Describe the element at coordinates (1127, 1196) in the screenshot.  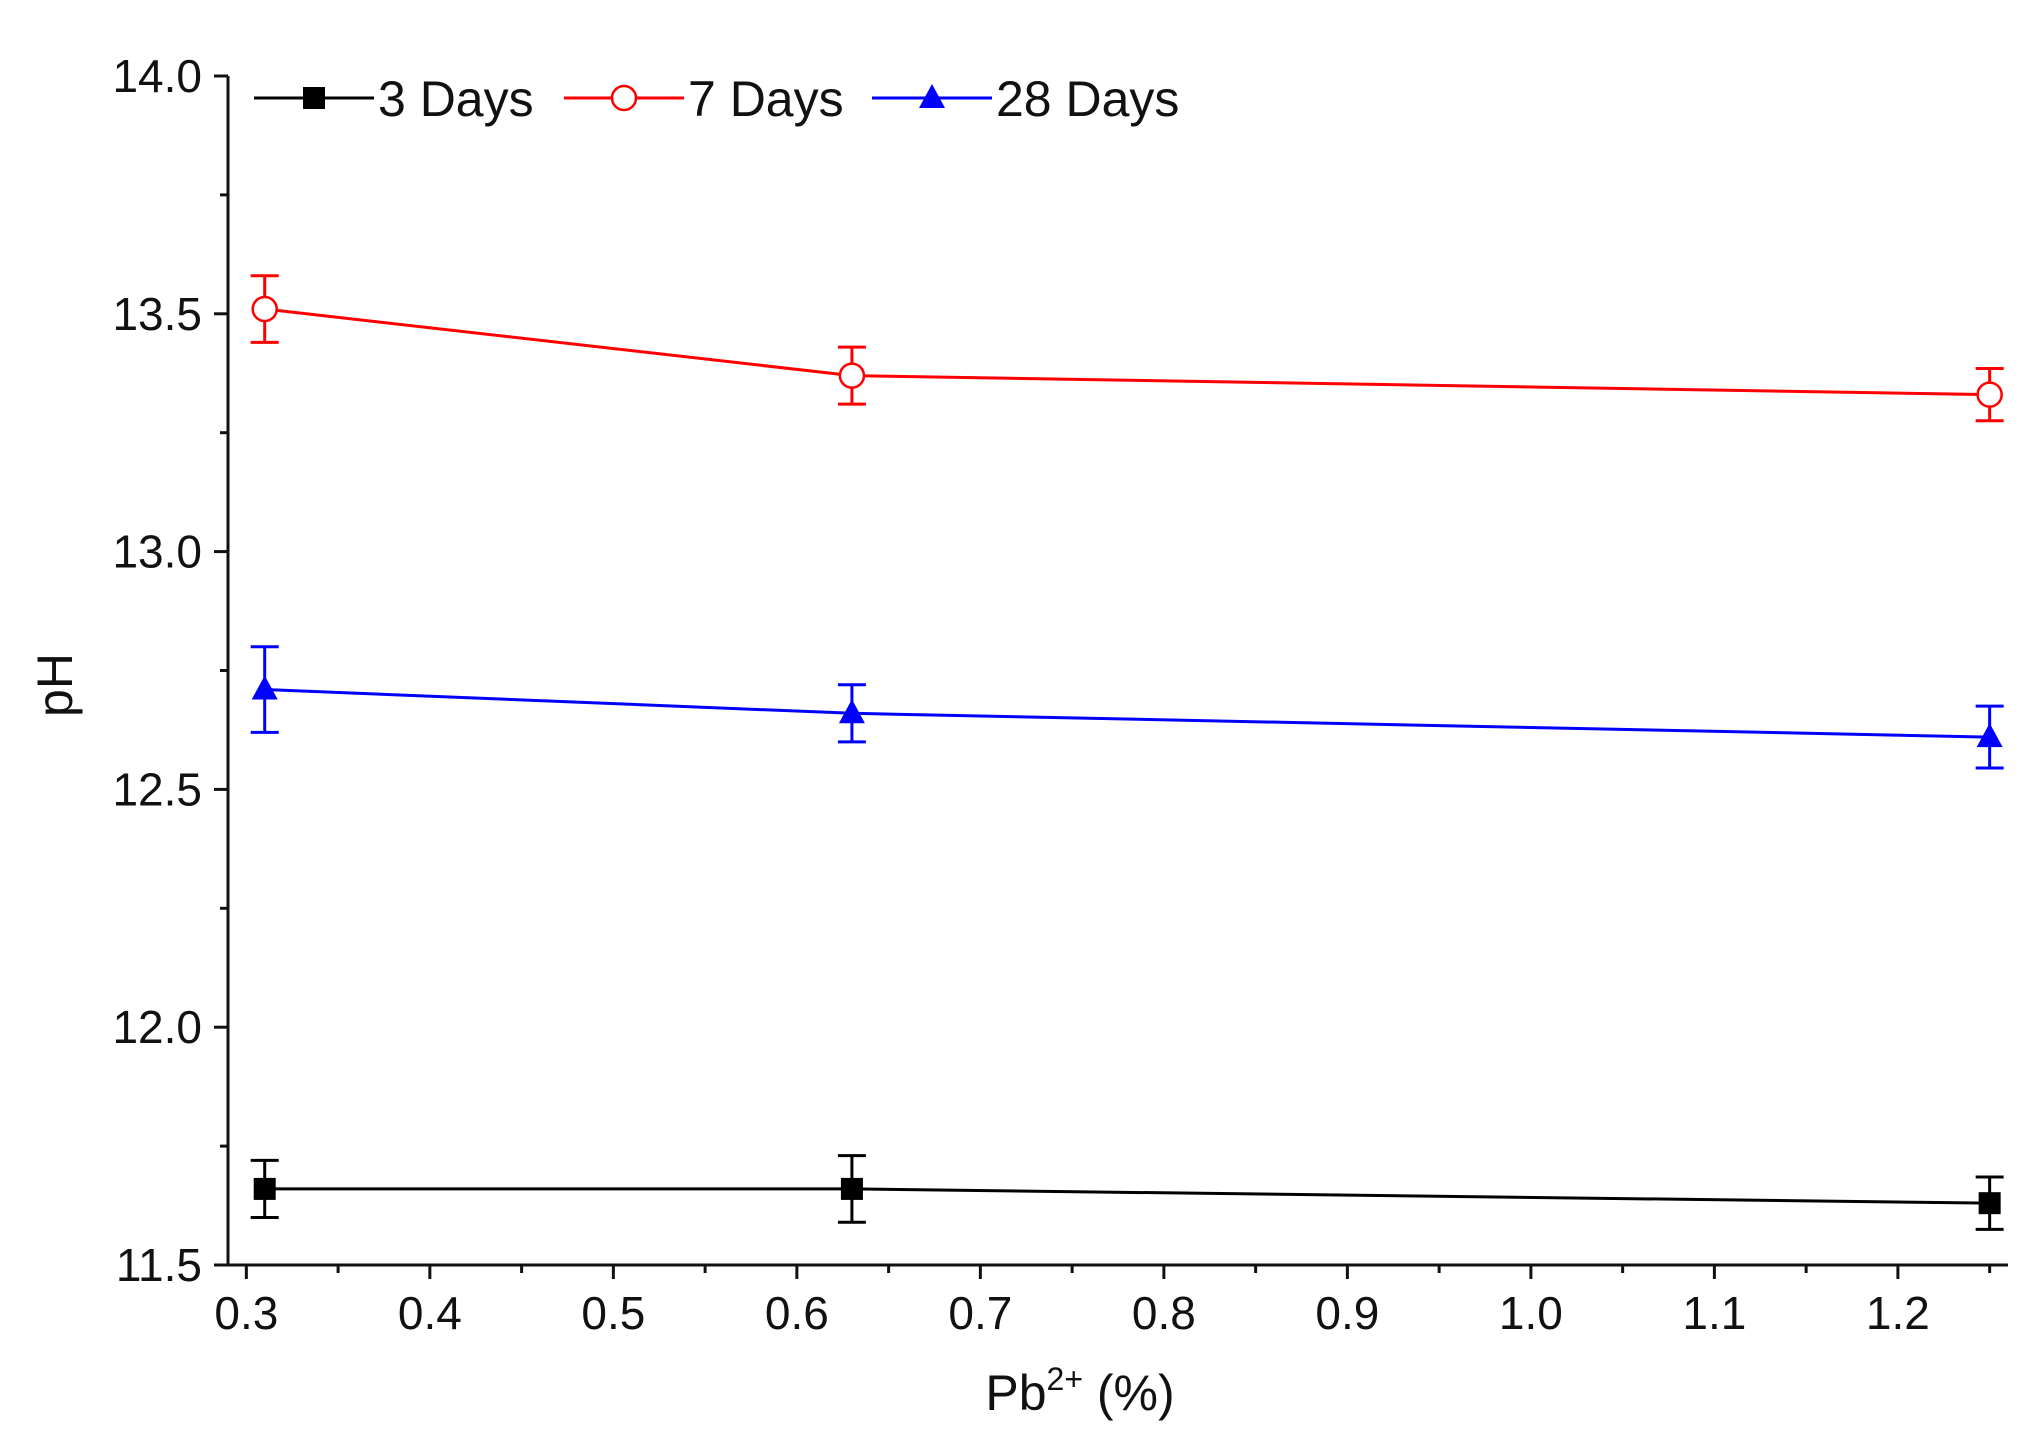
I see `series-line-3-days` at that location.